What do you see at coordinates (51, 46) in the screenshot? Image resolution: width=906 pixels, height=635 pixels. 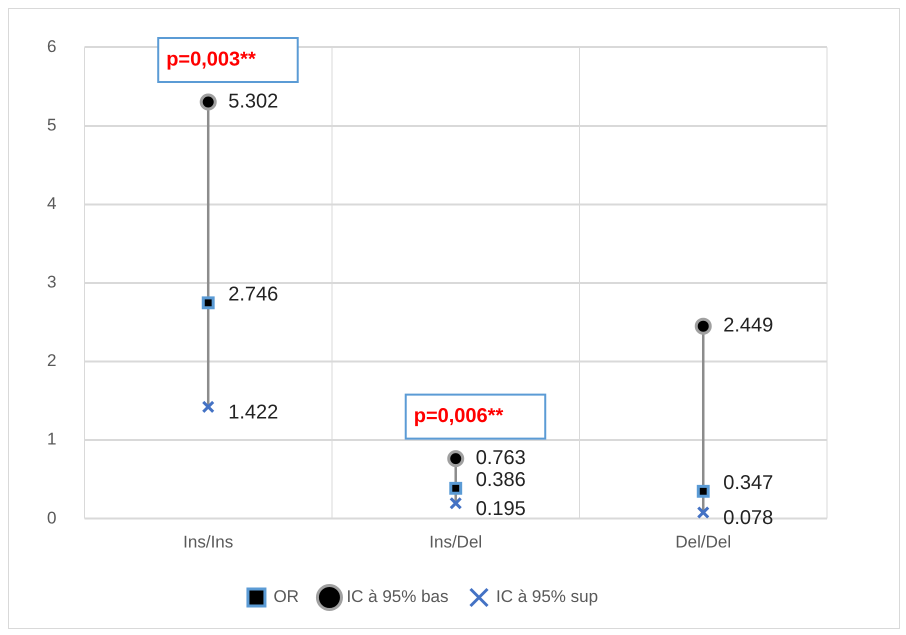 I see `y-tick-label: 6` at bounding box center [51, 46].